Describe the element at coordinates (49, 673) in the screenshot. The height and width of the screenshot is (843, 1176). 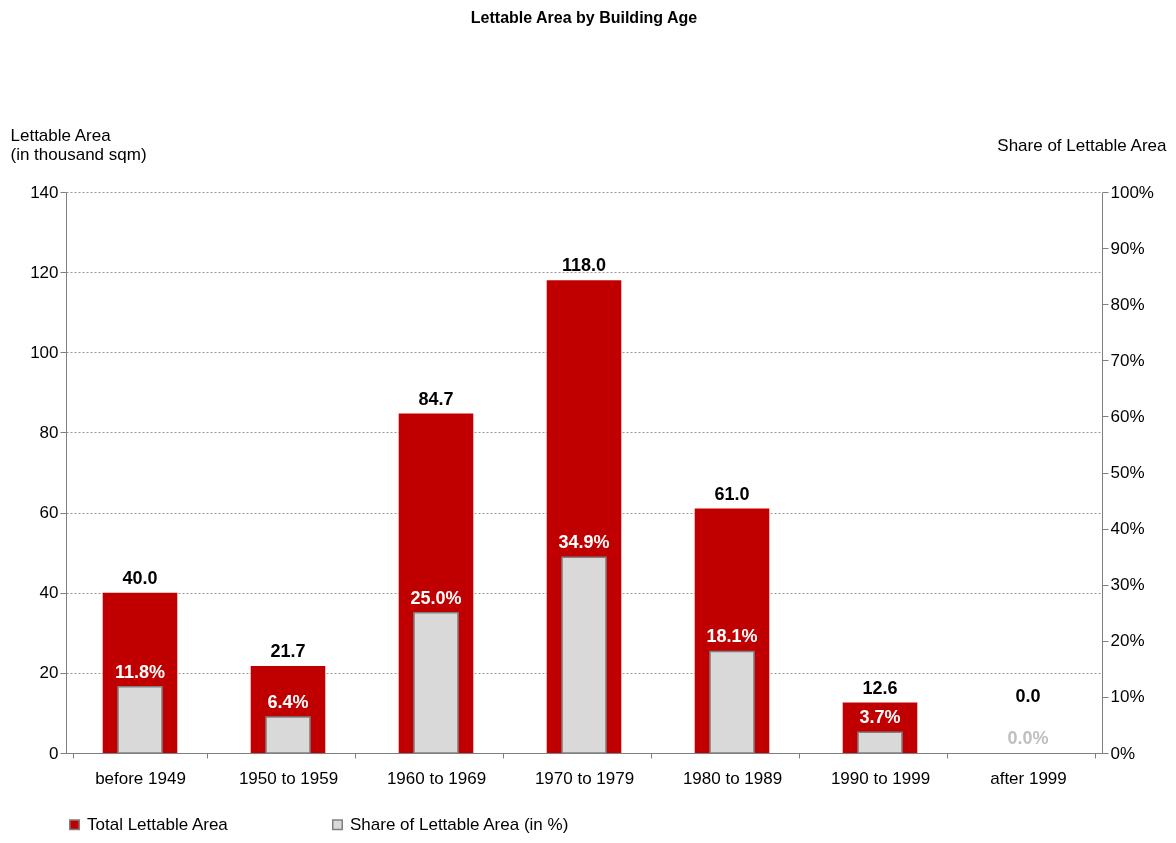
I see `y-tick-label: 20` at that location.